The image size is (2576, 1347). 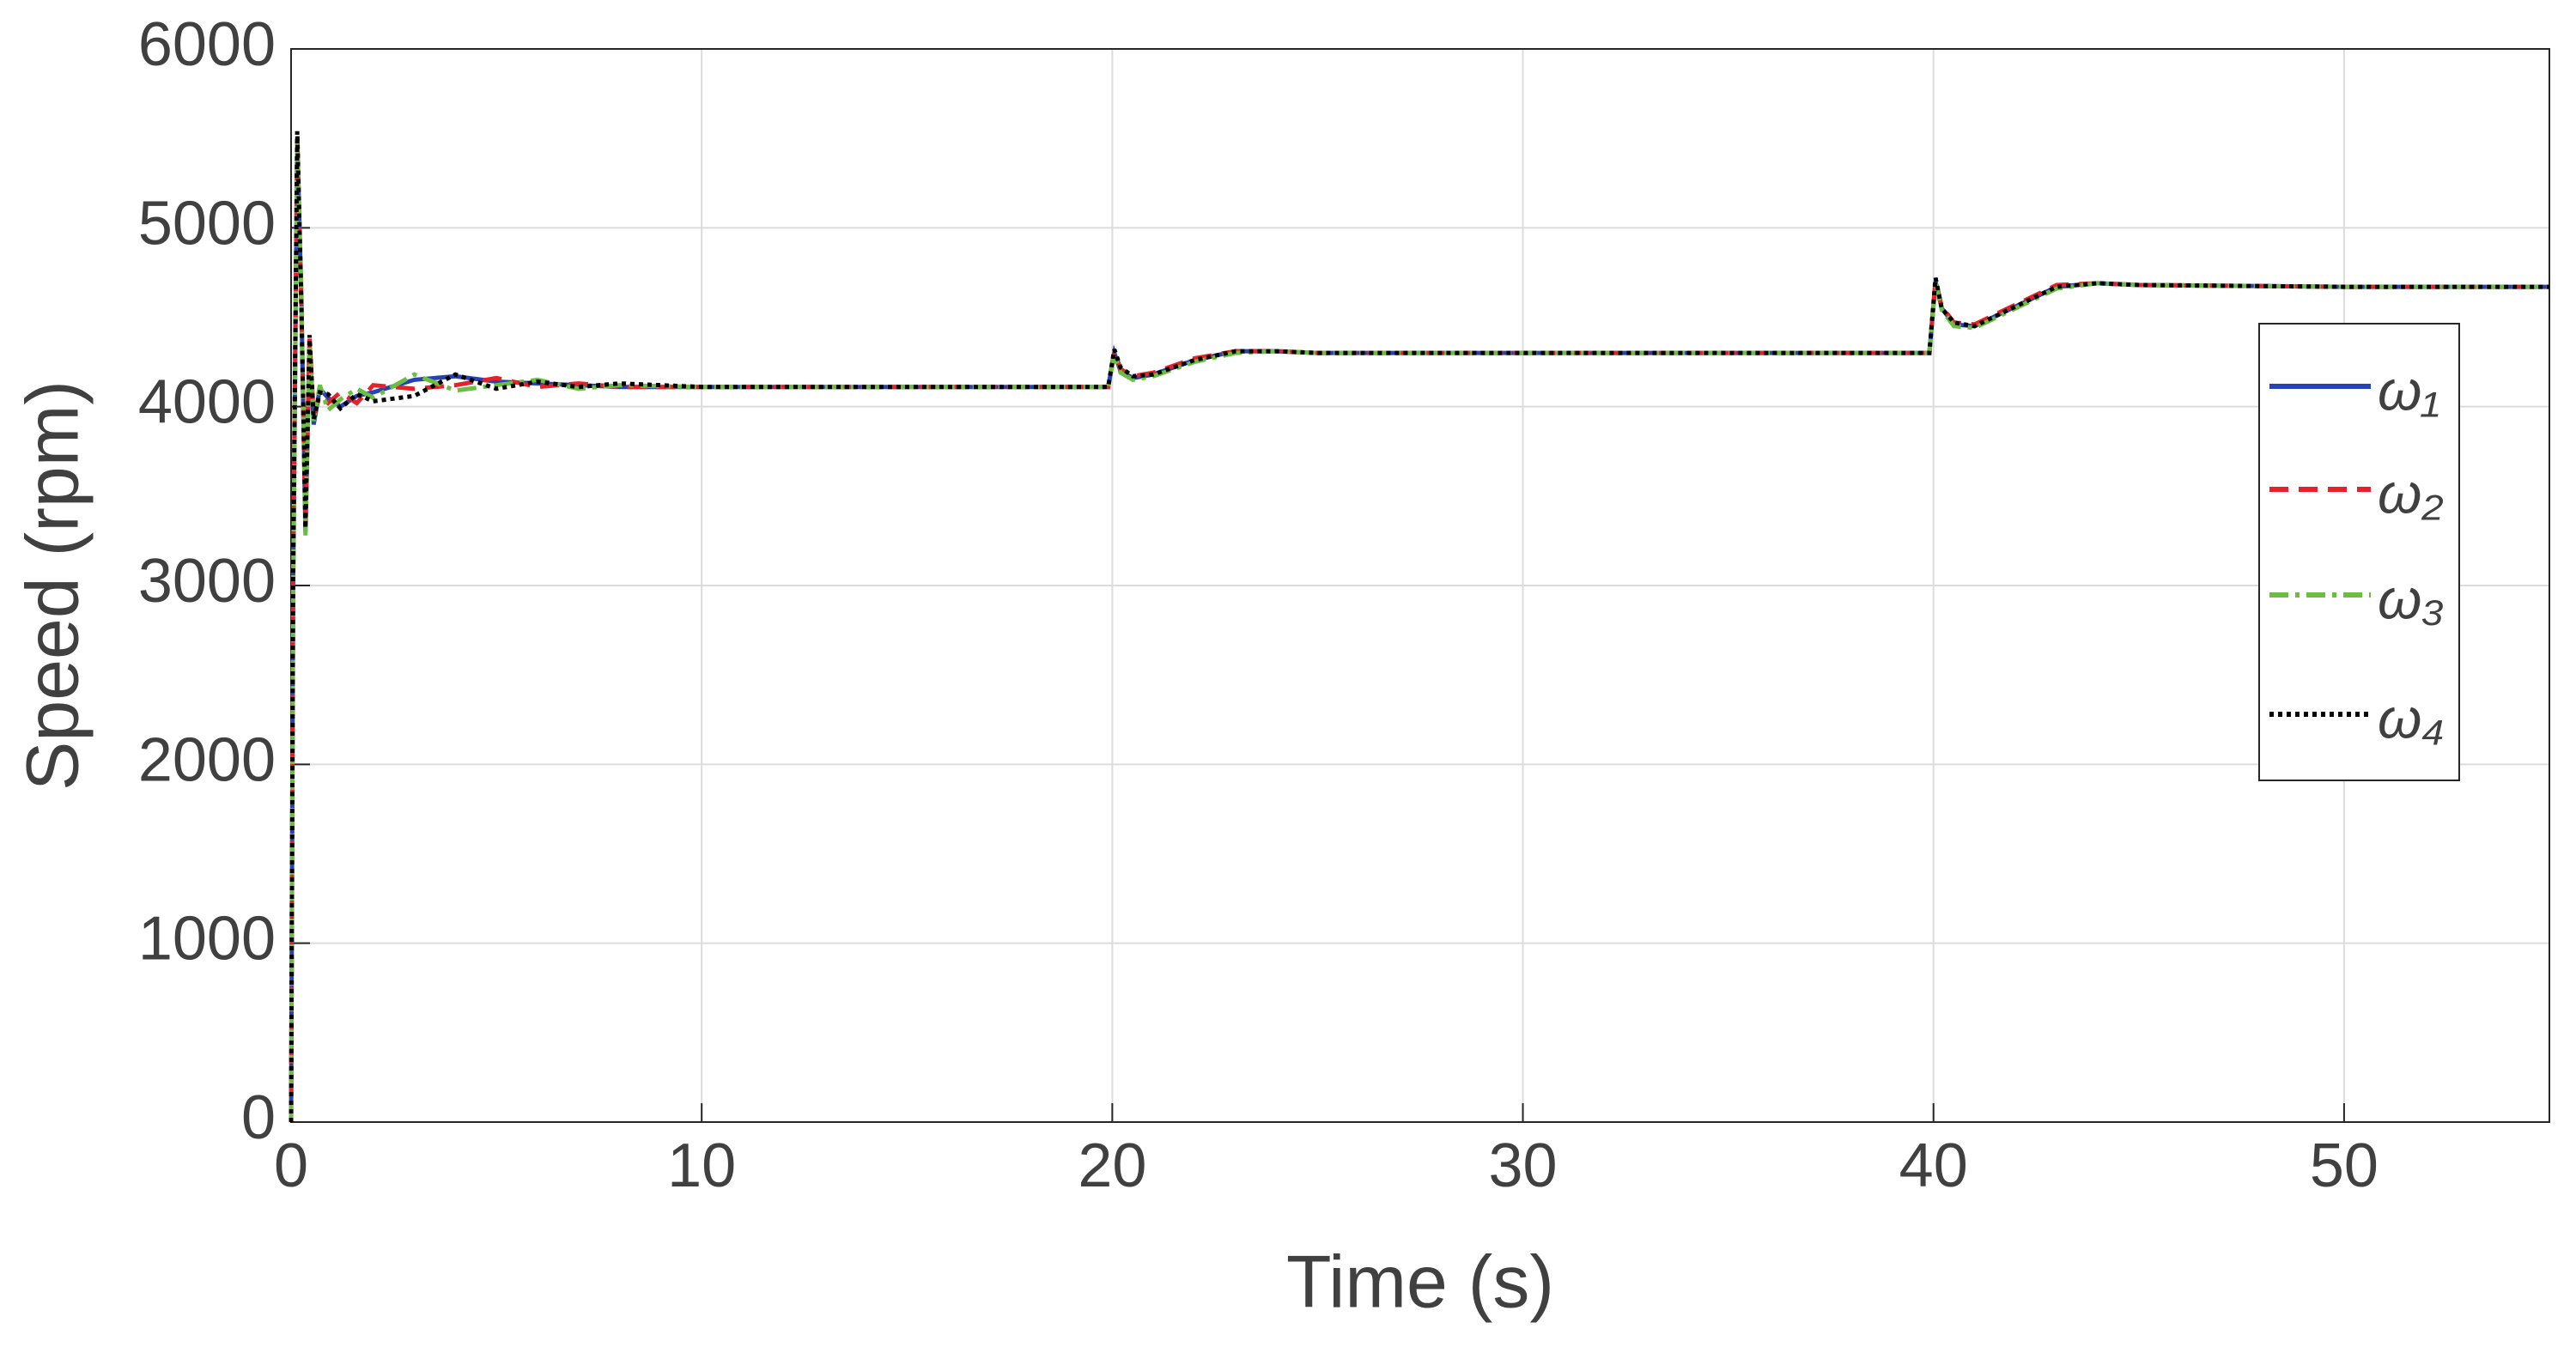 What do you see at coordinates (258, 1117) in the screenshot?
I see `y-tick-label: 0` at bounding box center [258, 1117].